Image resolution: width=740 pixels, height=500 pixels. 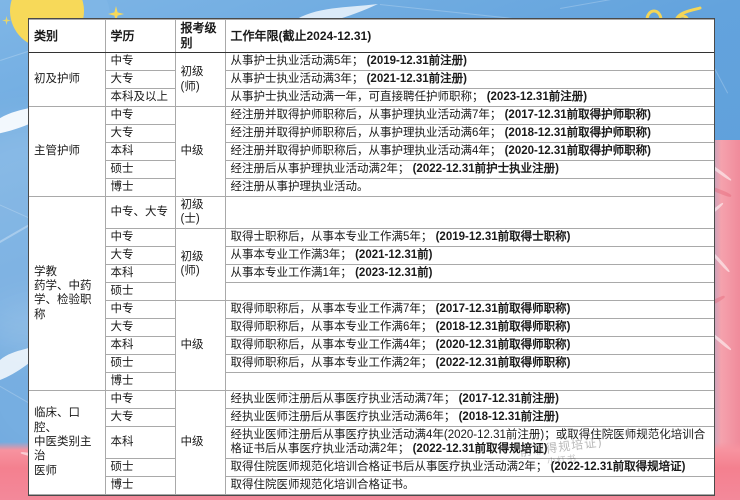 I want to click on table-row: 硕士 经注册后从事护理执业活动满2年； (2022-12.31前护士执业注册), so click(x=371, y=169).